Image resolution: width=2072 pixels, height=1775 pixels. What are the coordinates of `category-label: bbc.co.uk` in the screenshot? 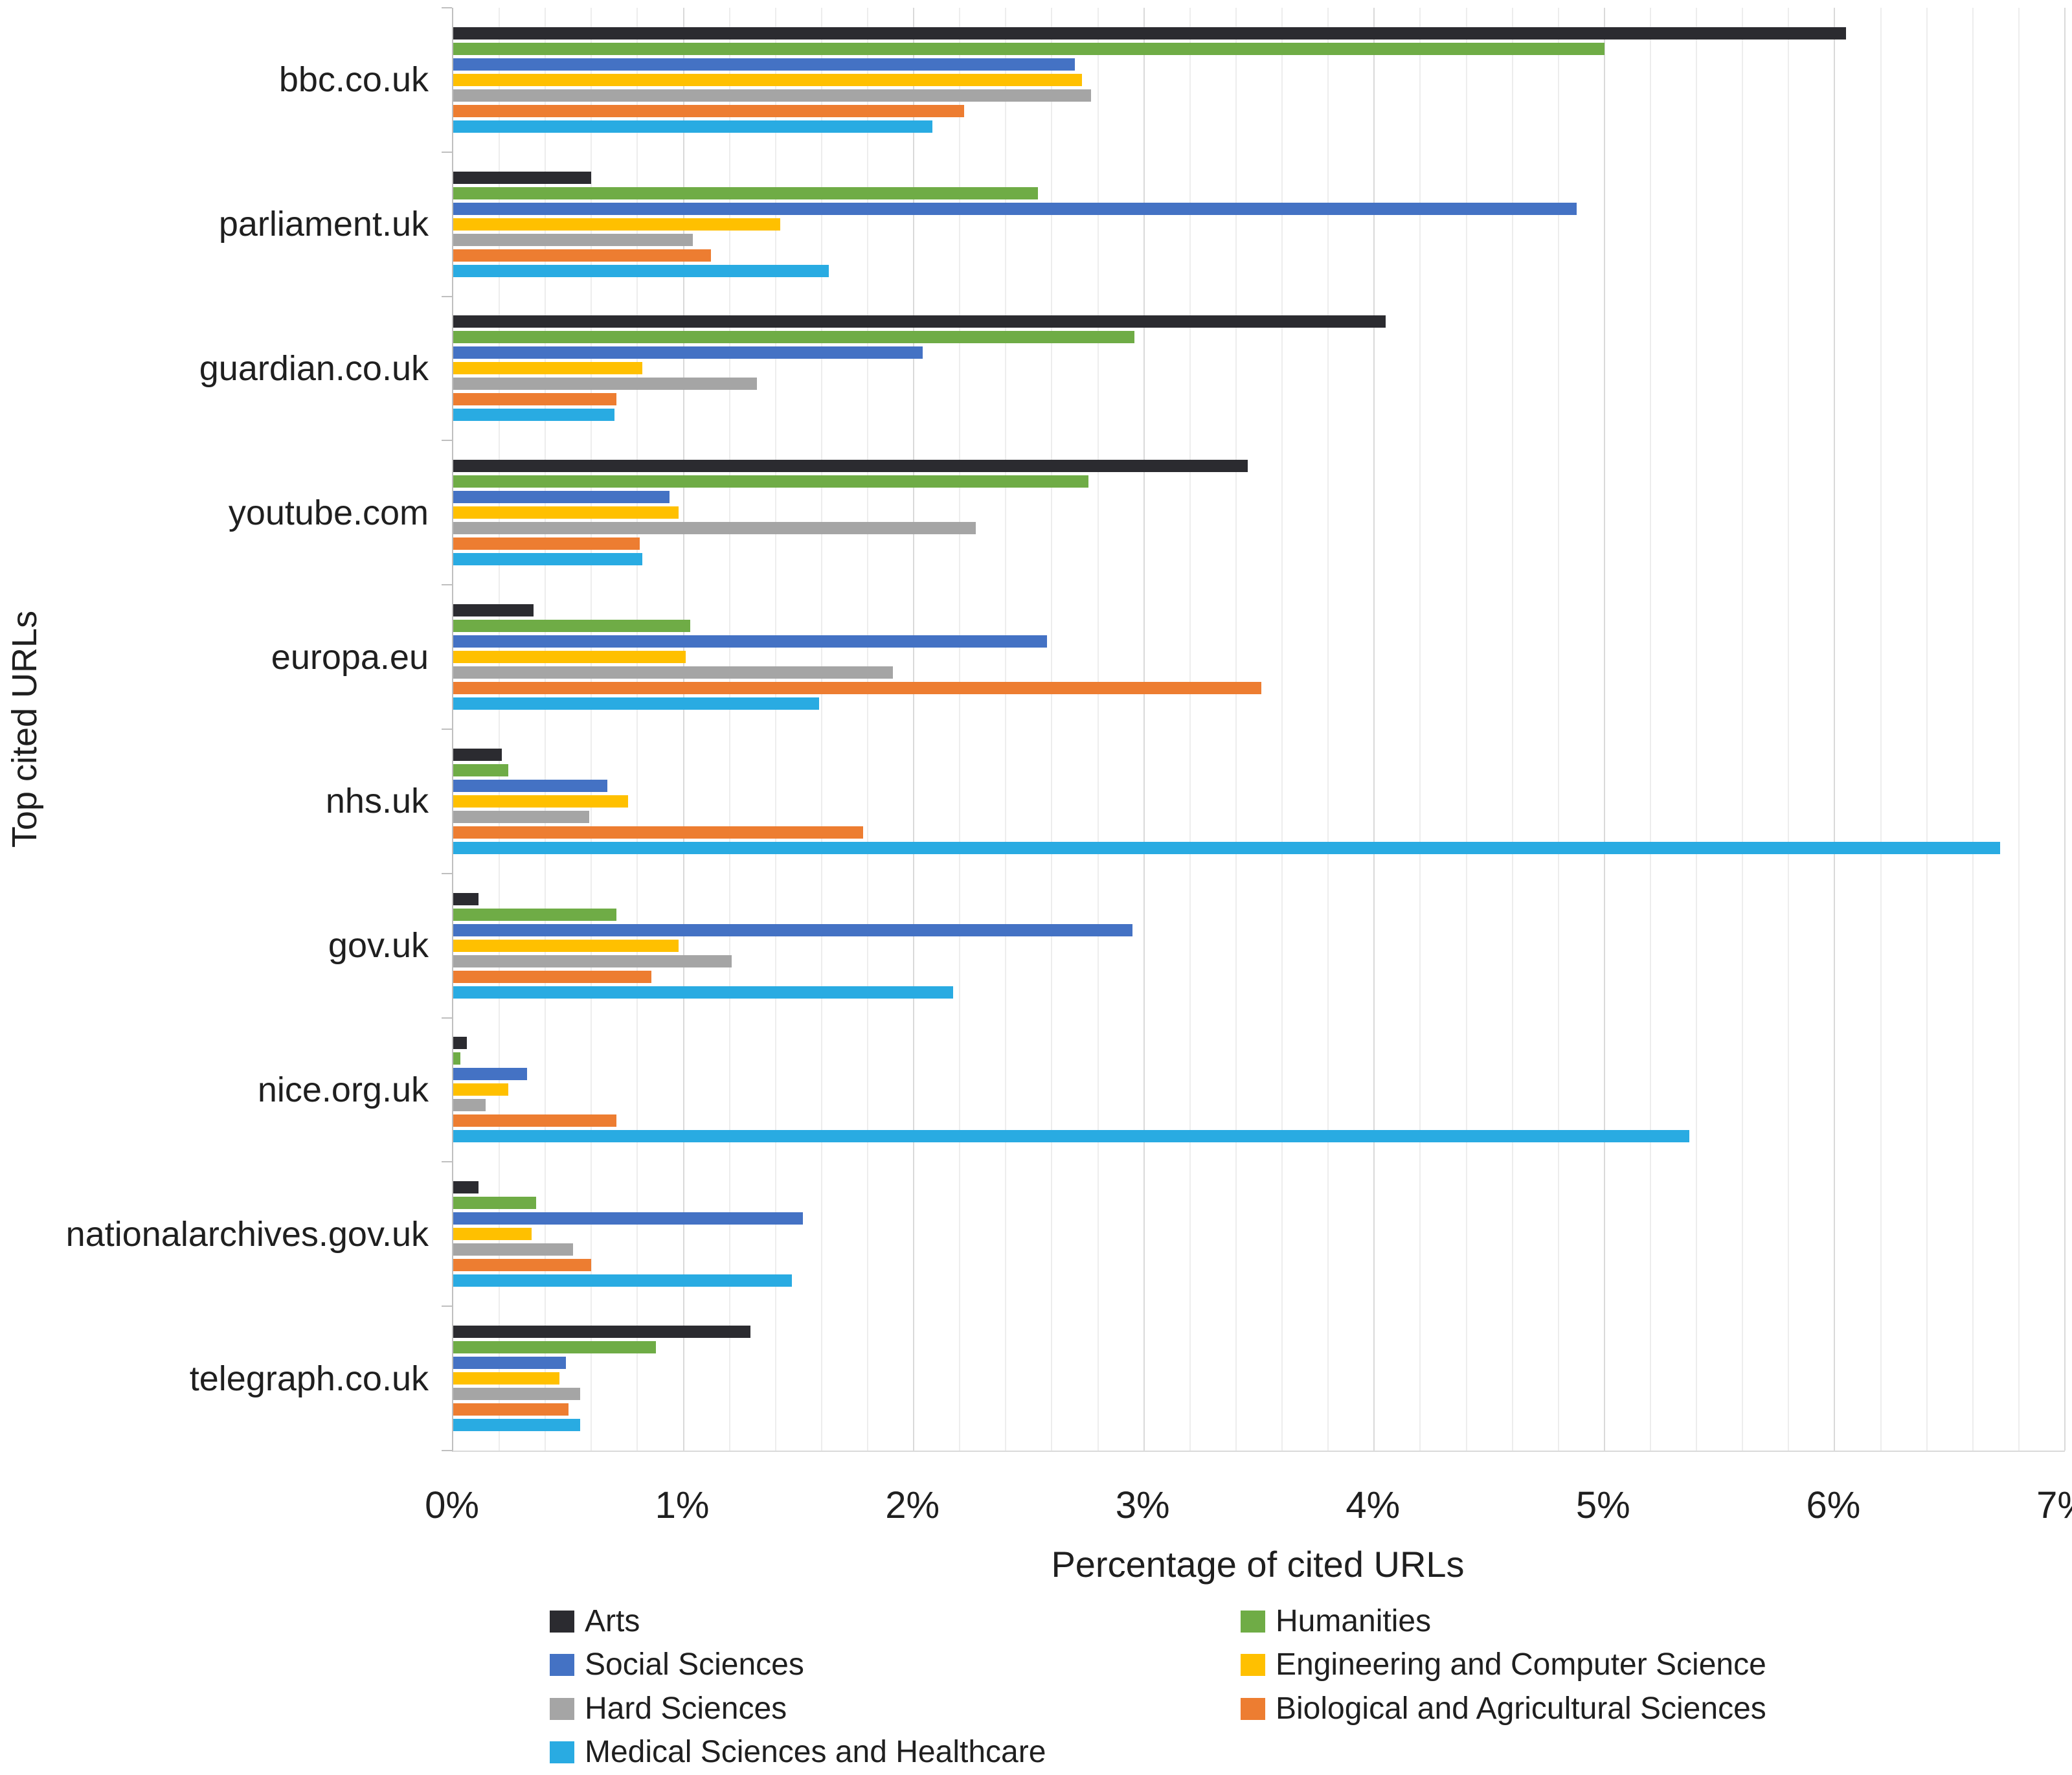 It's located at (353, 80).